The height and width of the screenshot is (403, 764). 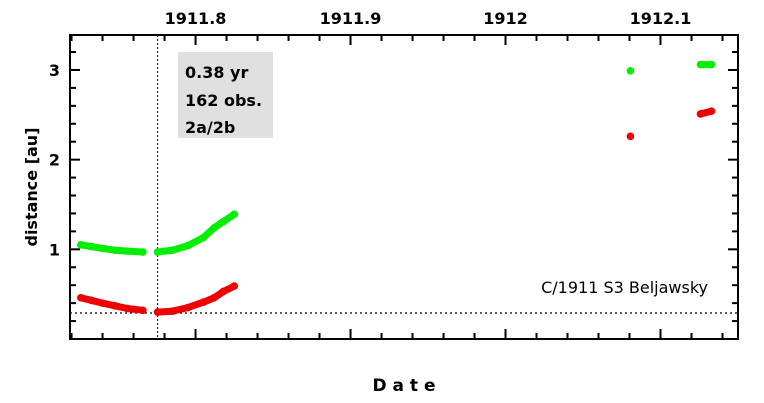 What do you see at coordinates (54, 160) in the screenshot?
I see `y-tick-label: 2` at bounding box center [54, 160].